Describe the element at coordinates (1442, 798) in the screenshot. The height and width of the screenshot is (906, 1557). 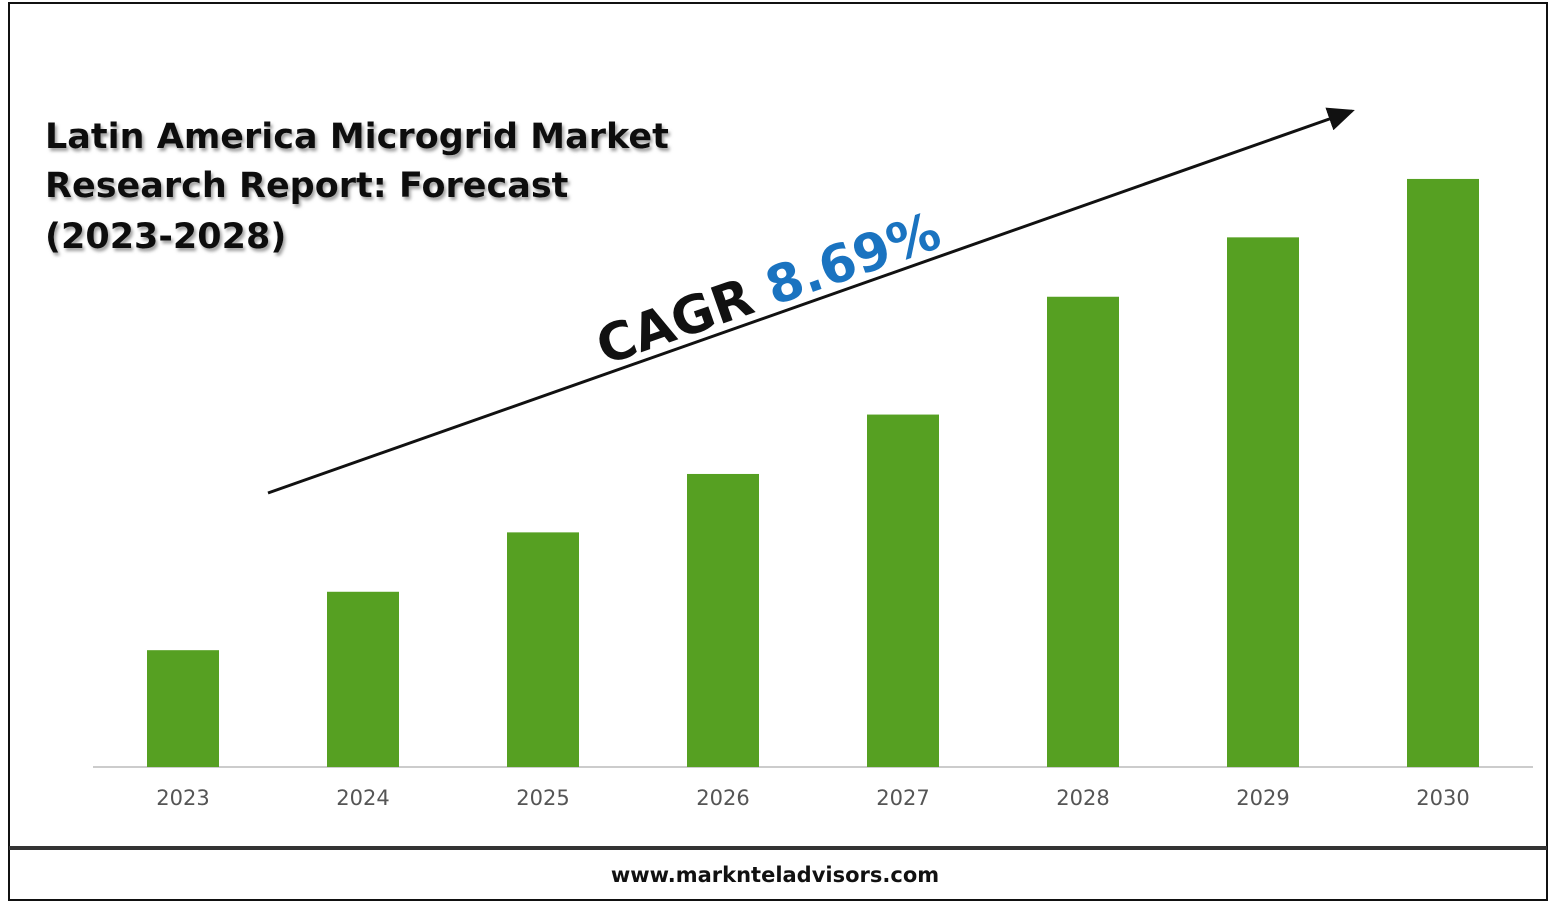
I see `x-tick-label: 2030` at that location.